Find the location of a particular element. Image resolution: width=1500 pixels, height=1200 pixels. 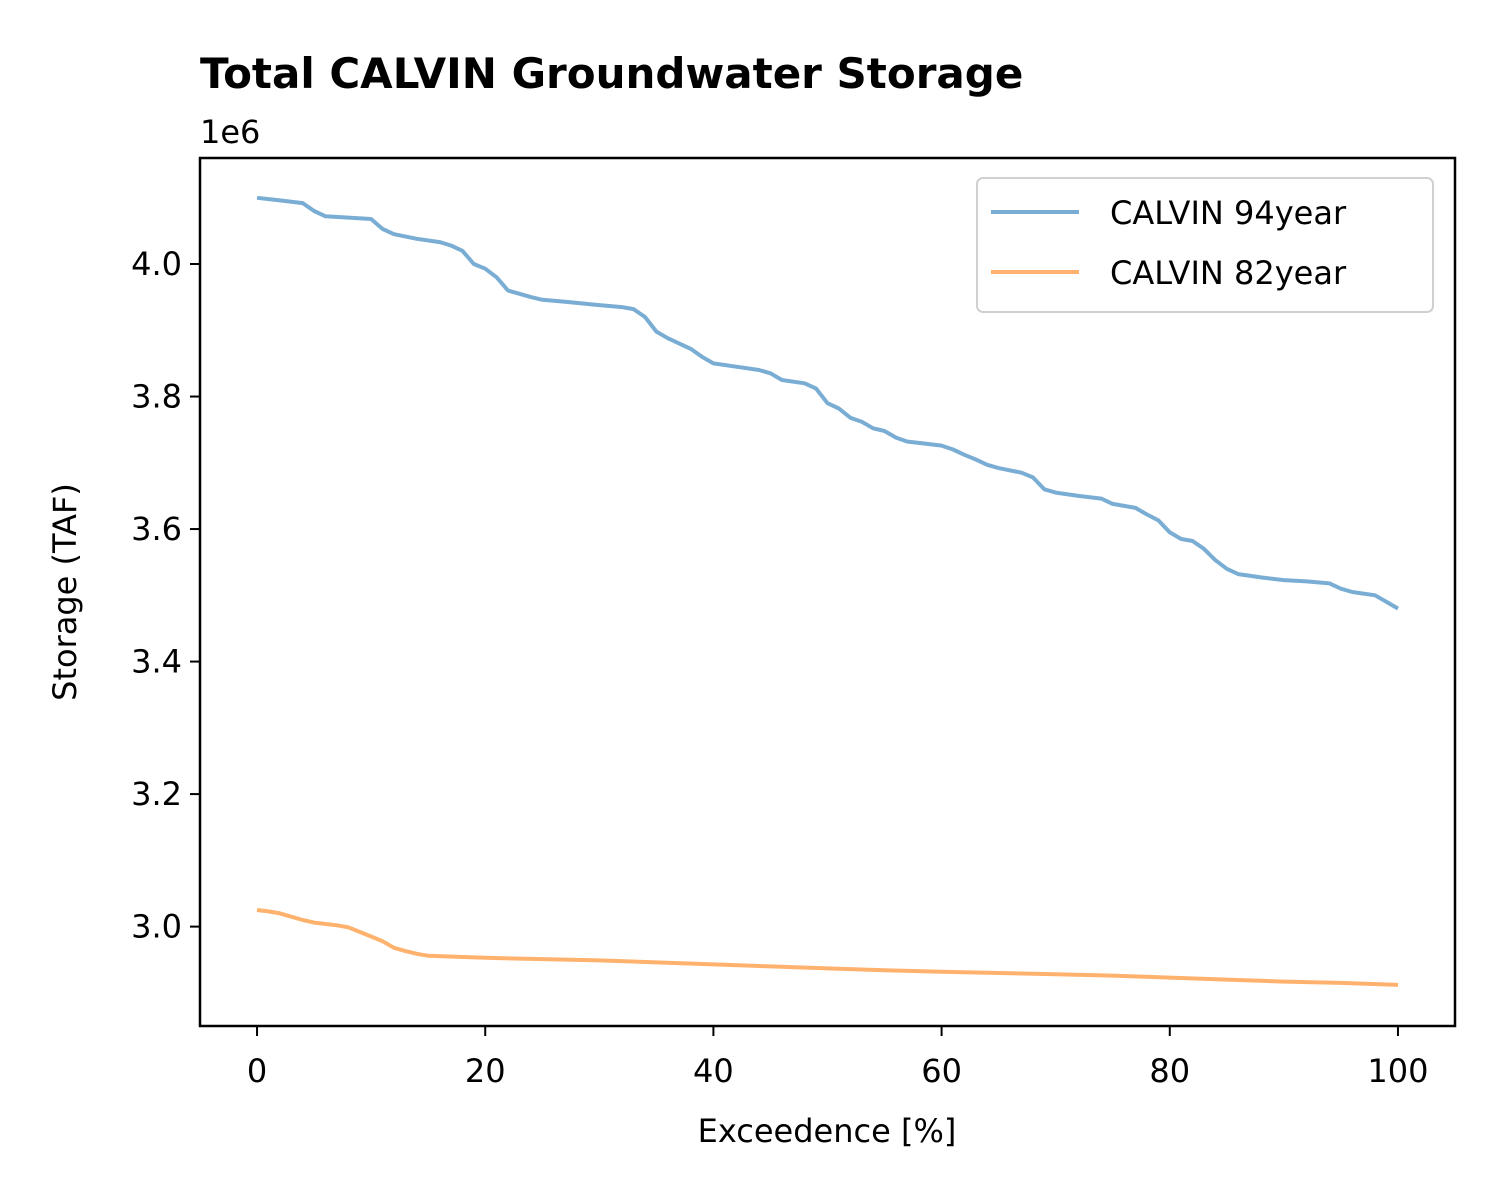

x-tick-label: 100 is located at coordinates (1397, 1071).